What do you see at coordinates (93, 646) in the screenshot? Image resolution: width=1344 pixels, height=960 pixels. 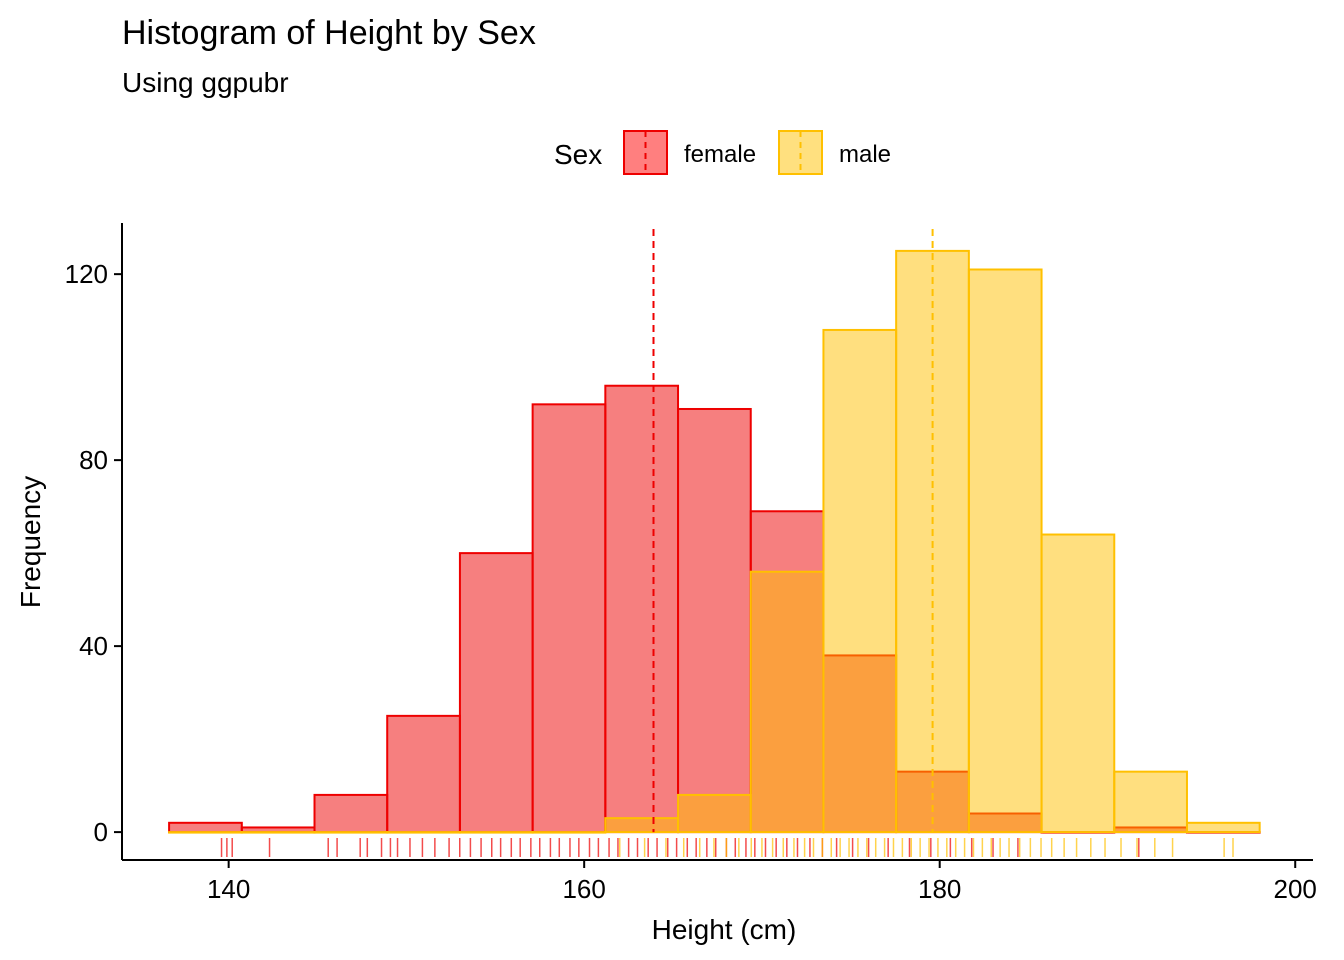 I see `y-tick-label-40: 40` at bounding box center [93, 646].